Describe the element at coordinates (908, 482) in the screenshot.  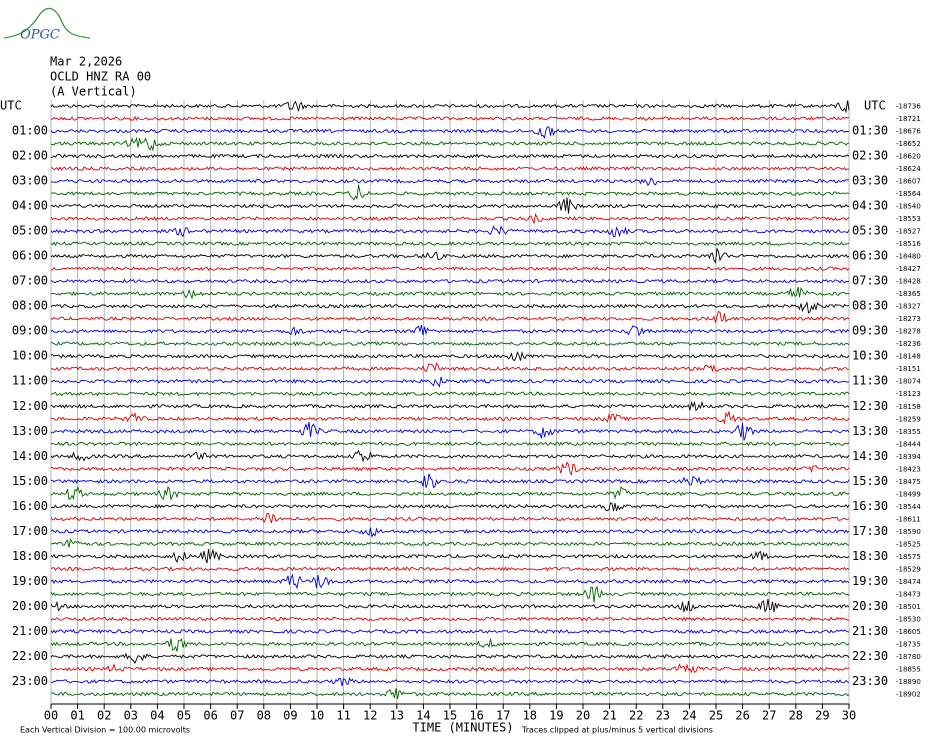
I see `row-offset: -18475` at that location.